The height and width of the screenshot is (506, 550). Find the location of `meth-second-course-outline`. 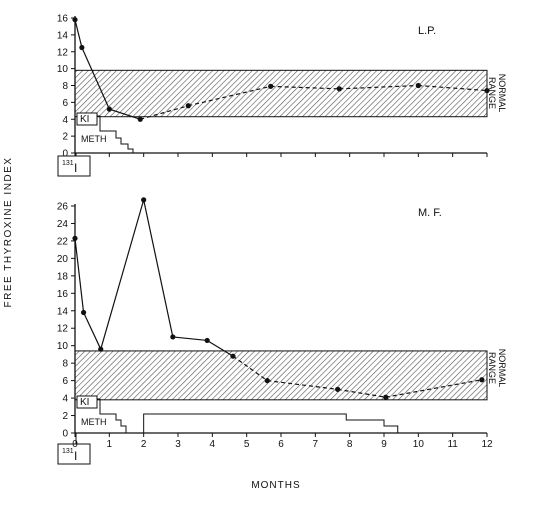

meth-second-course-outline is located at coordinates (271, 423).